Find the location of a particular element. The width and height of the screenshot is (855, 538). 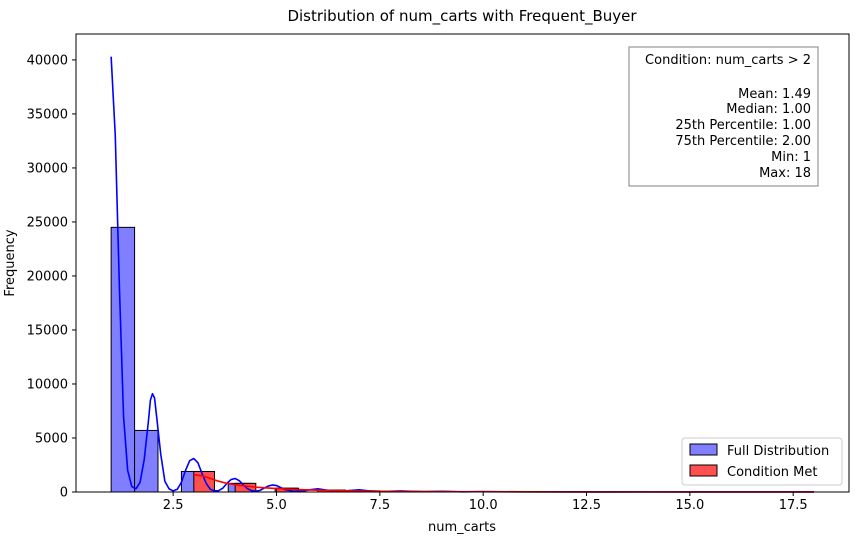

x-axis-label: num_carts is located at coordinates (462, 527).